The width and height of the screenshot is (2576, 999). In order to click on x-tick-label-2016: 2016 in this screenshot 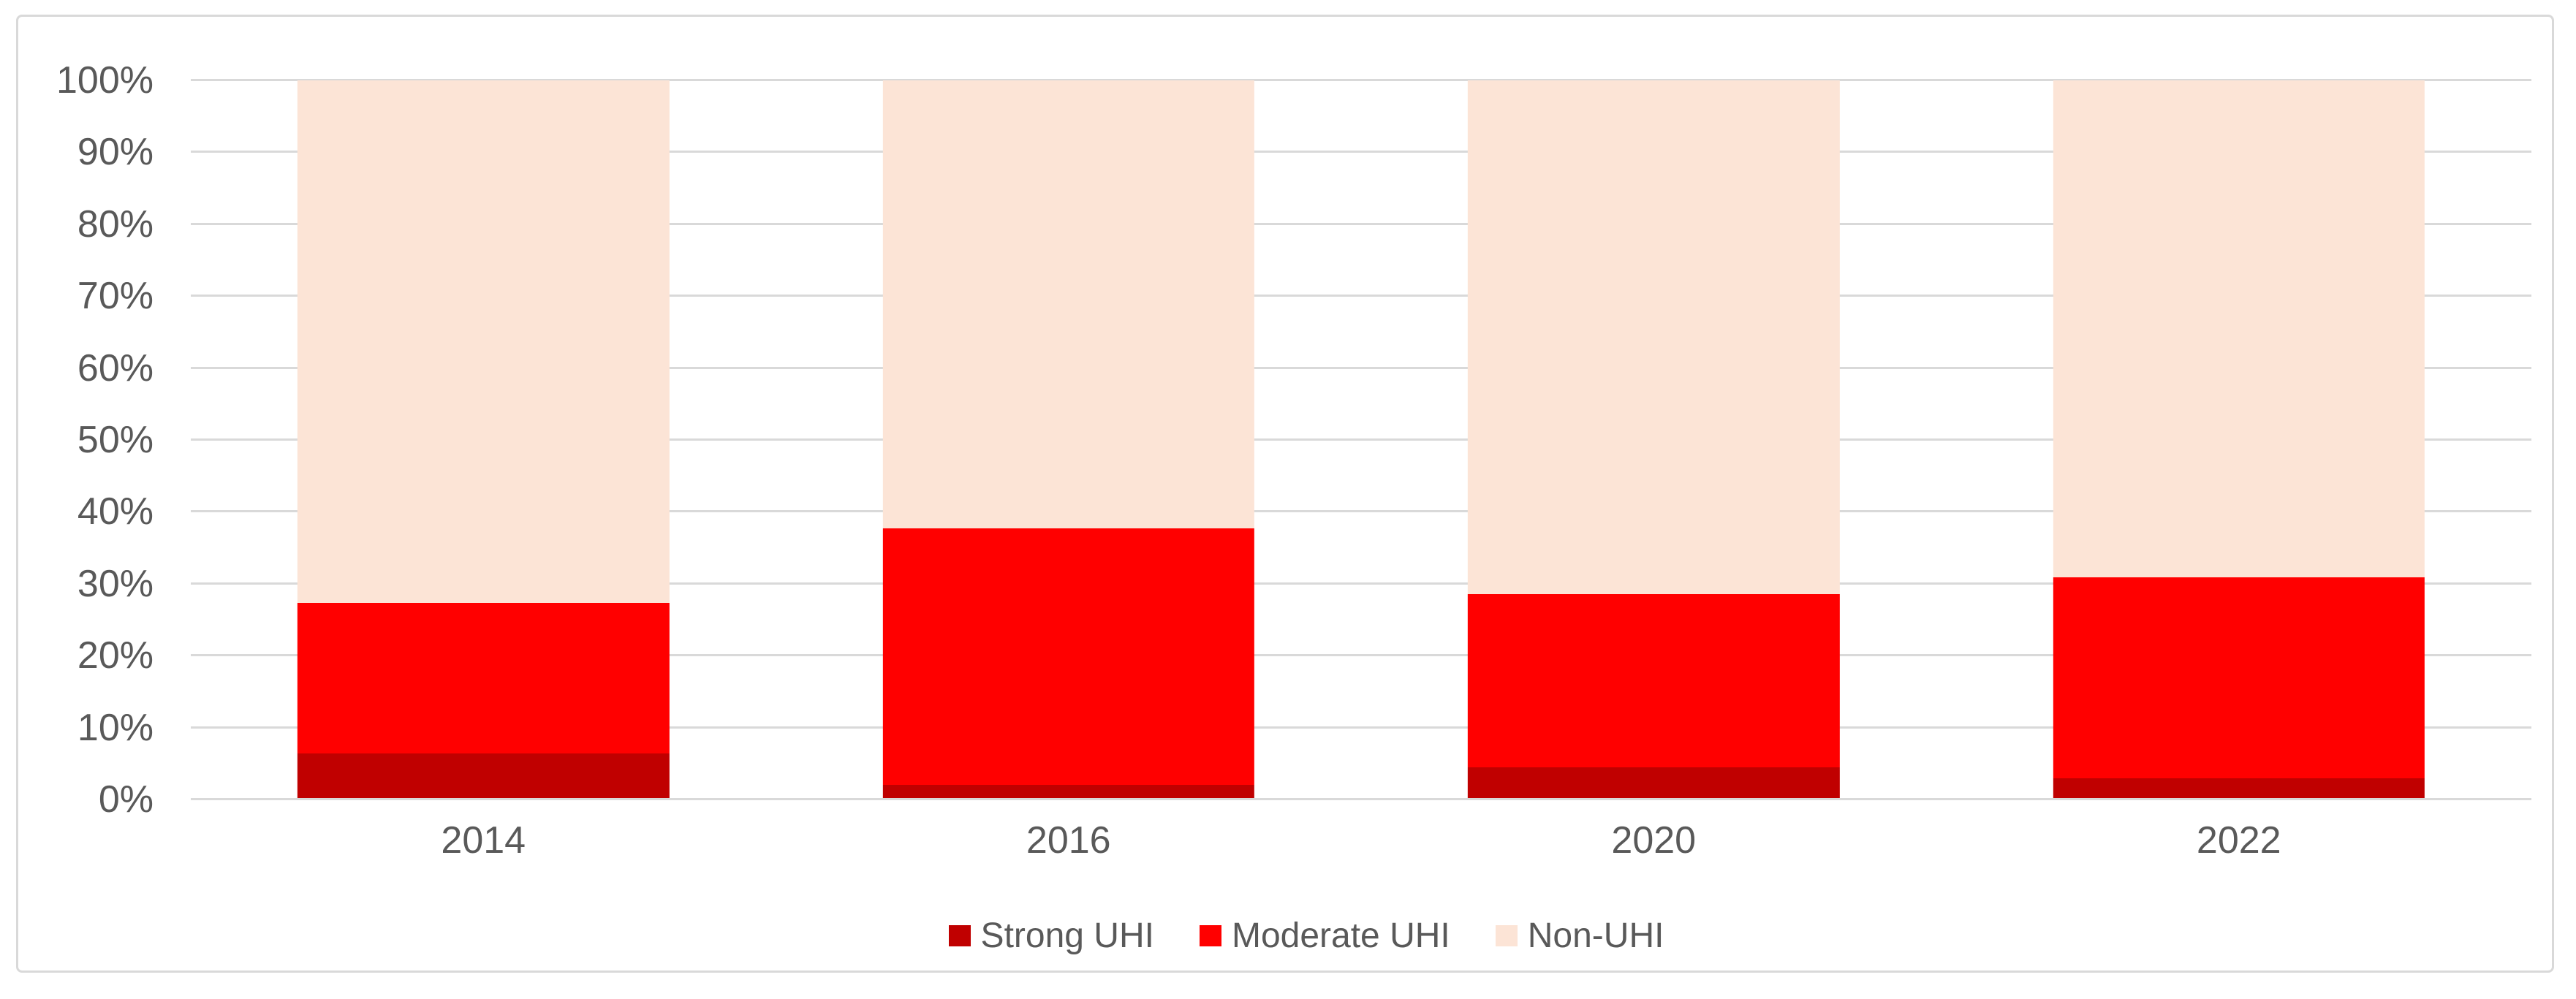, I will do `click(1068, 840)`.